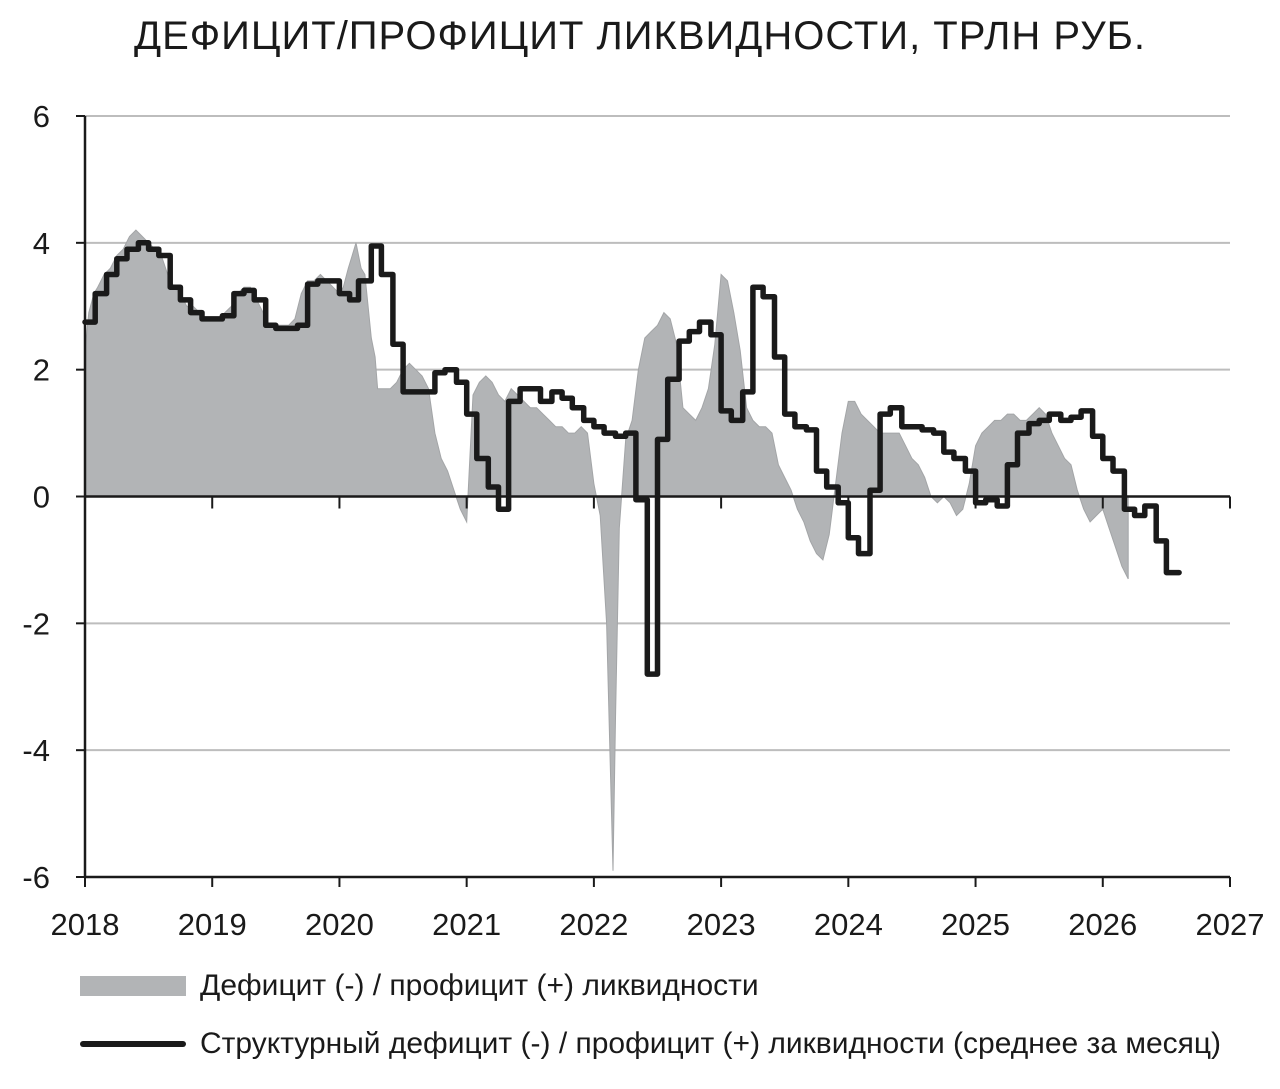  What do you see at coordinates (133, 986) in the screenshot?
I see `legend-swatch-area` at bounding box center [133, 986].